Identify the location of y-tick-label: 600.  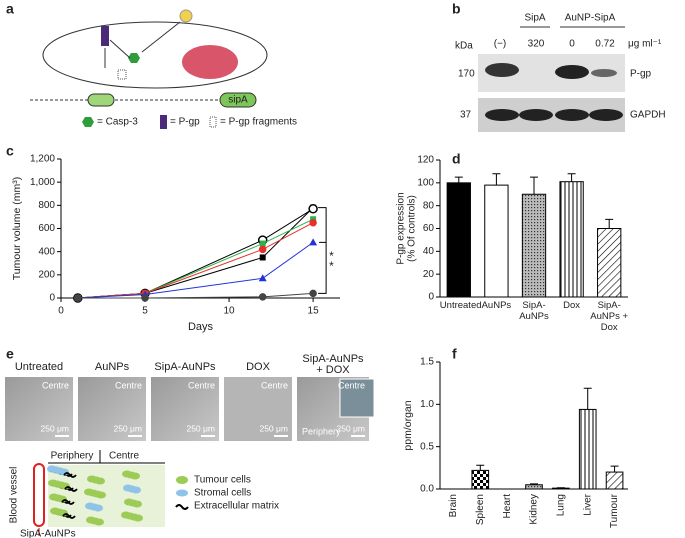
(46, 228).